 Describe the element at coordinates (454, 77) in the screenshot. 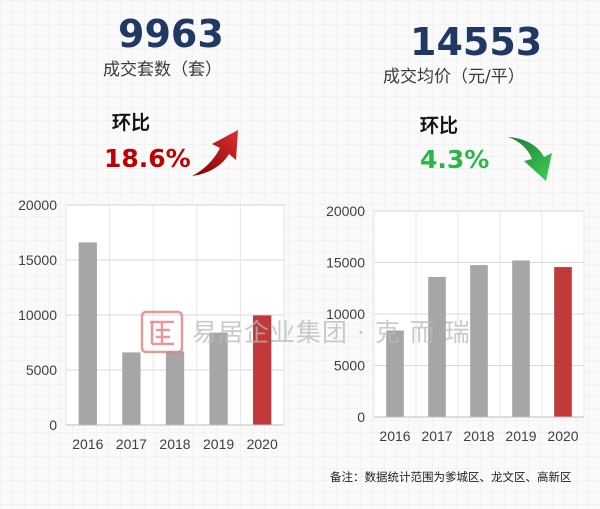

I see `right-kpi-label: 成交均价（元/平）` at that location.